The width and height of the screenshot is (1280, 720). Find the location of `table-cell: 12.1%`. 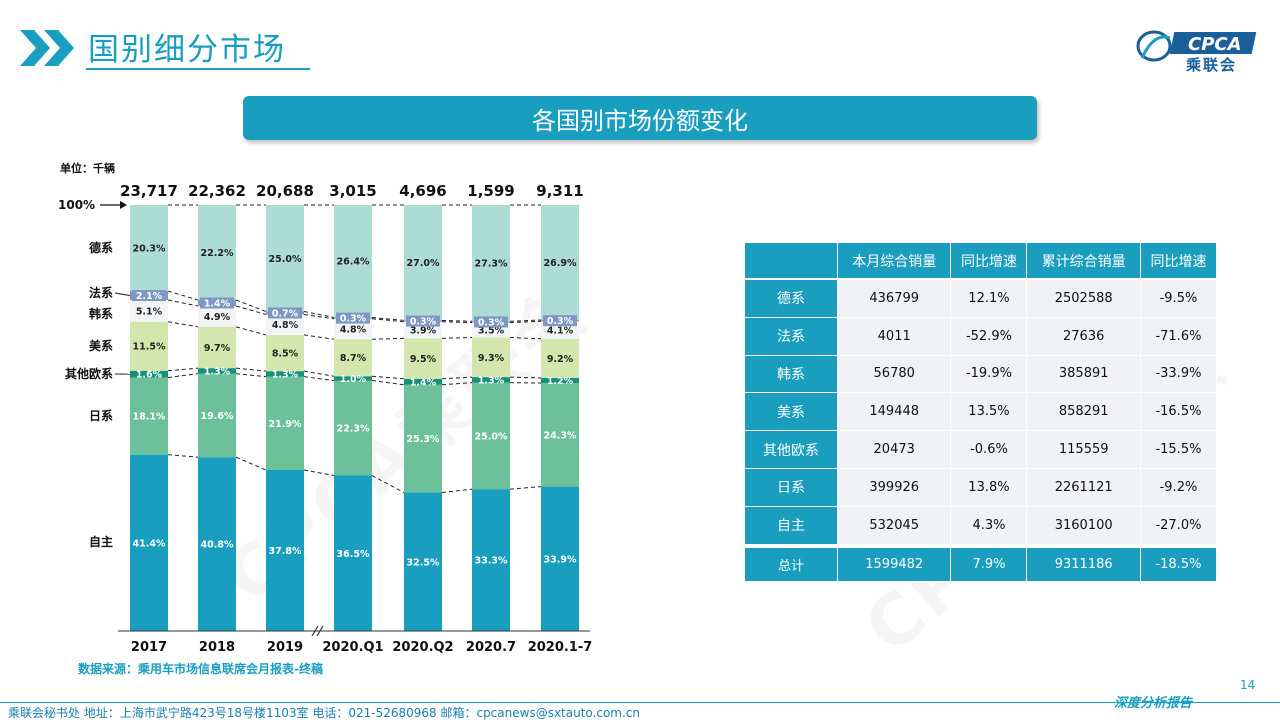

table-cell: 12.1% is located at coordinates (989, 299).